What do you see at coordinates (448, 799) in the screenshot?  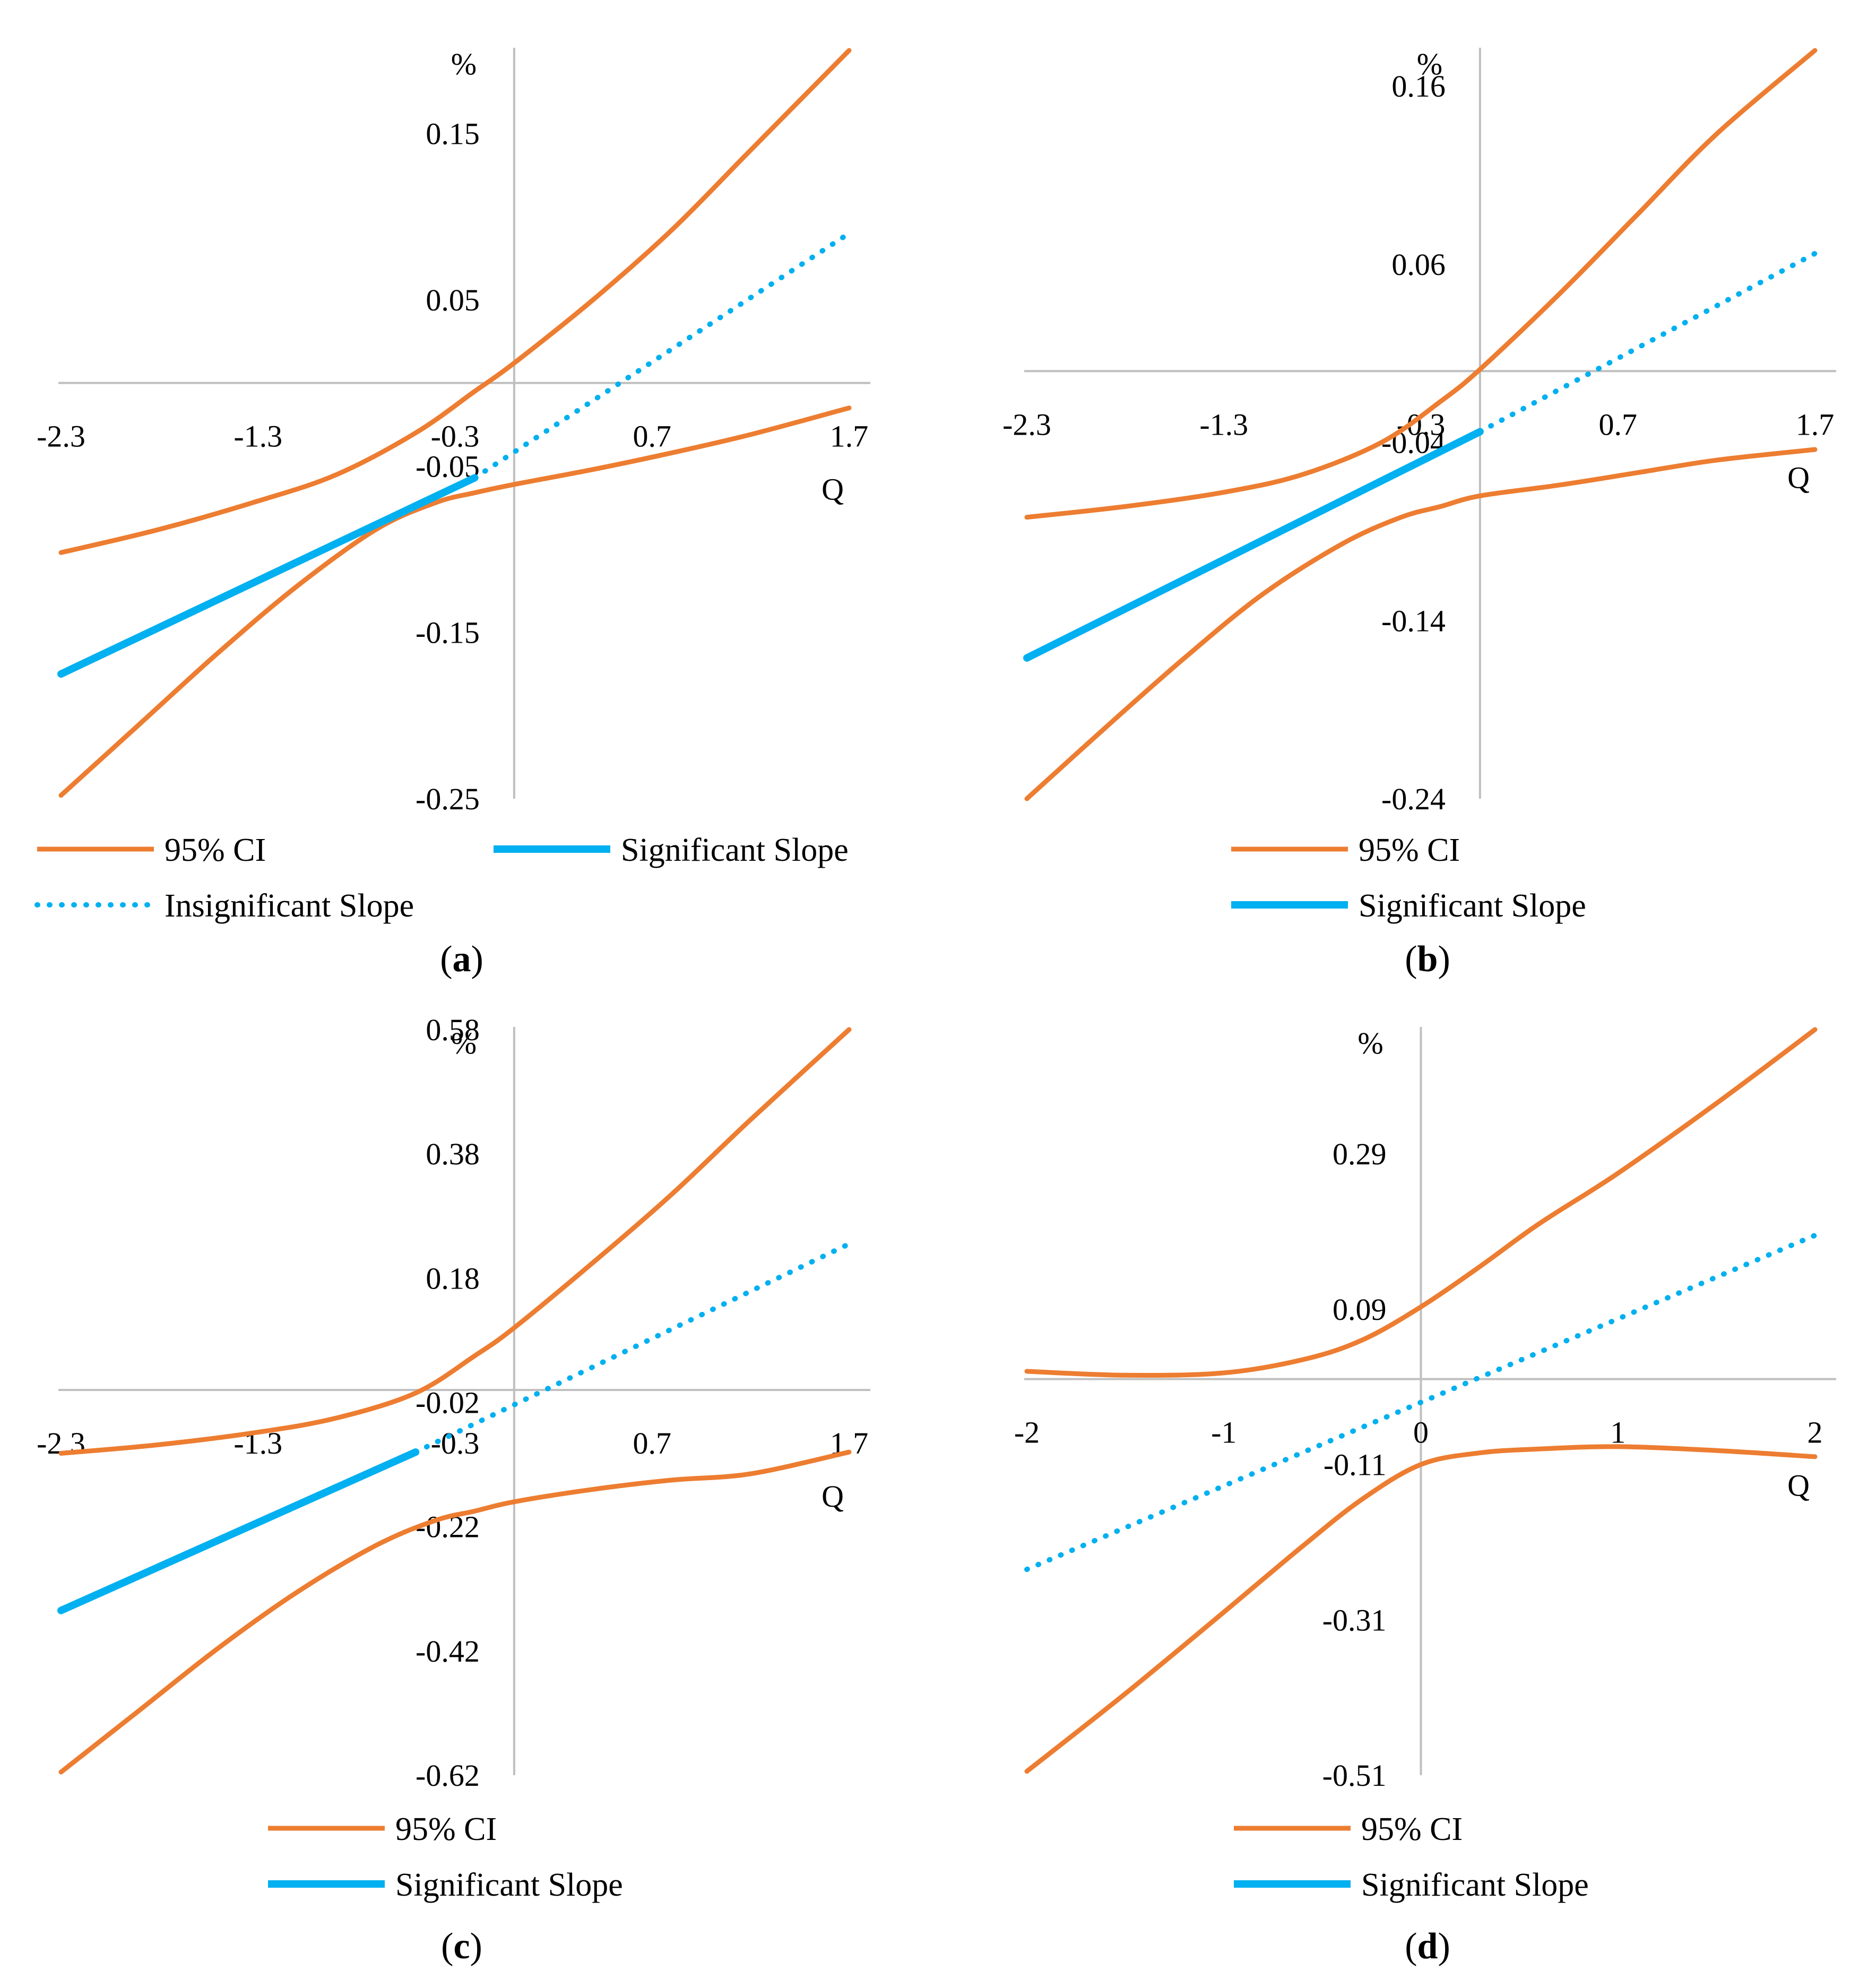 I see `y-tick-label: -0.25` at bounding box center [448, 799].